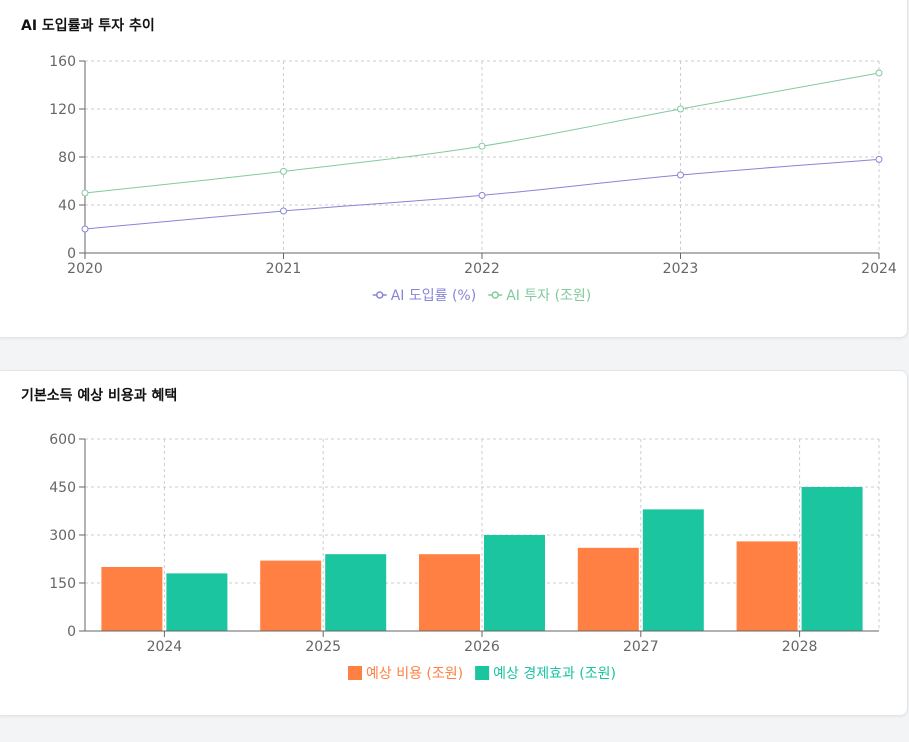 The height and width of the screenshot is (742, 909). I want to click on legend: 예상 비용 (조원) 예상 경제효과 (조원), so click(482, 674).